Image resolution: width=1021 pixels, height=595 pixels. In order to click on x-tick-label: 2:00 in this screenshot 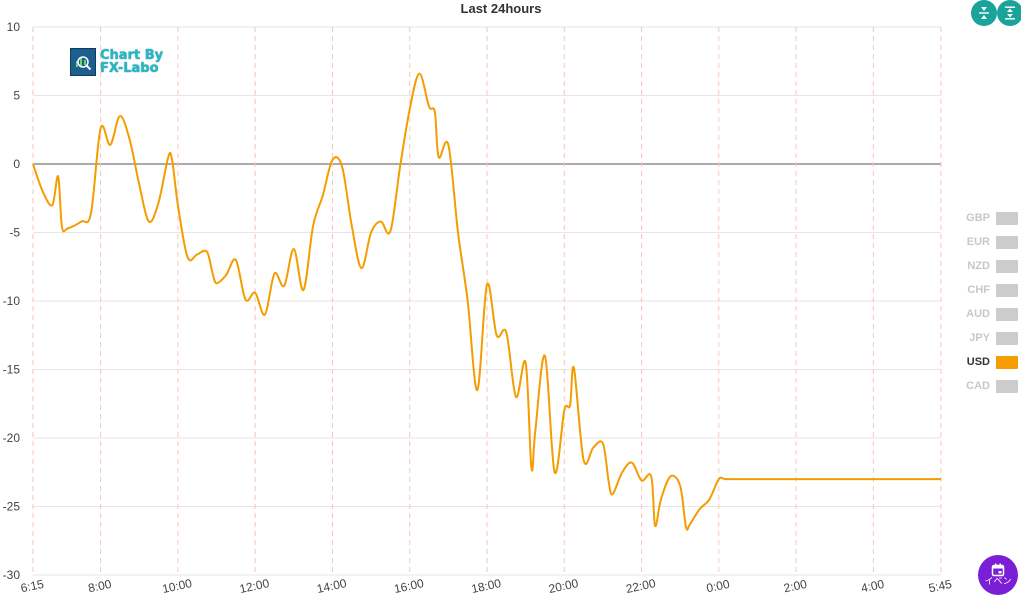, I will do `click(795, 586)`.